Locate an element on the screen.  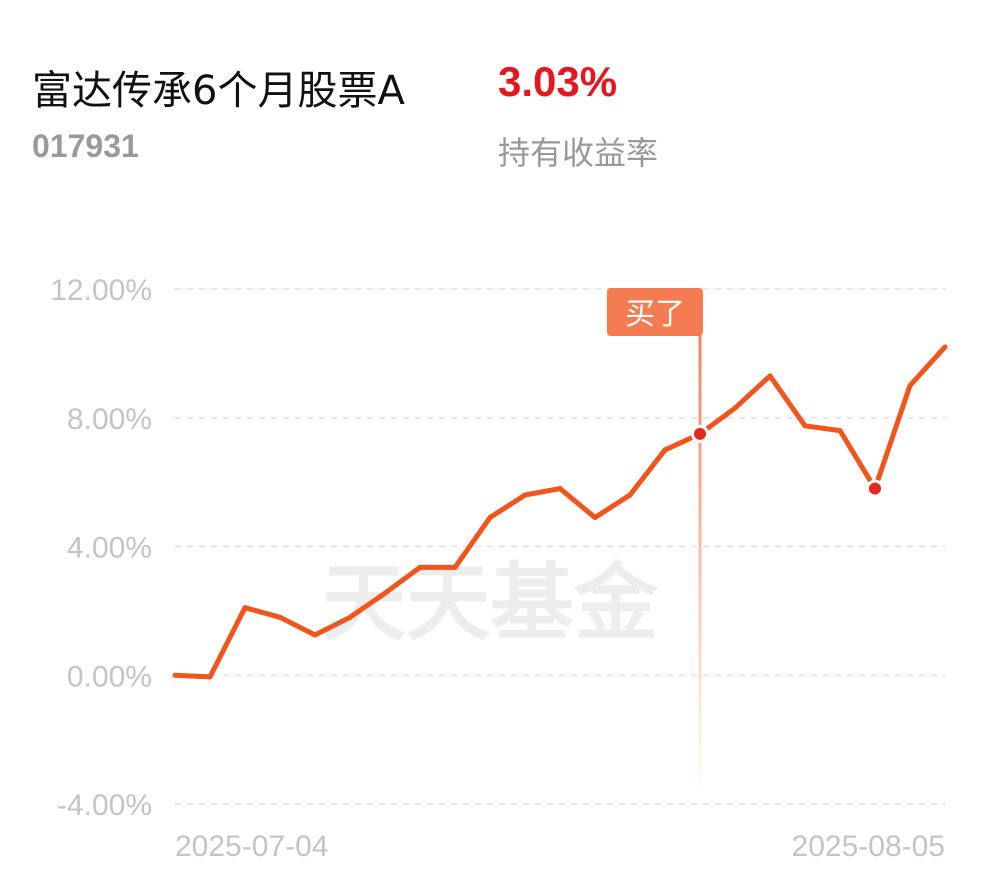
x-axis-ticks: 2025-07-04 2025-08-05 is located at coordinates (560, 846).